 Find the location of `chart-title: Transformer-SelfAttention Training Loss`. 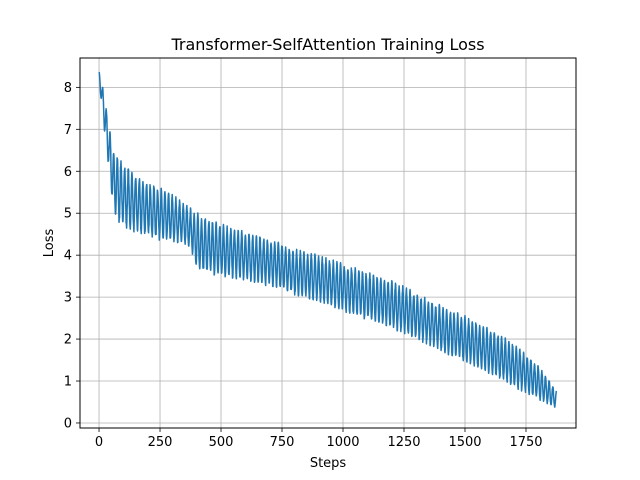

chart-title: Transformer-SelfAttention Training Loss is located at coordinates (327, 44).